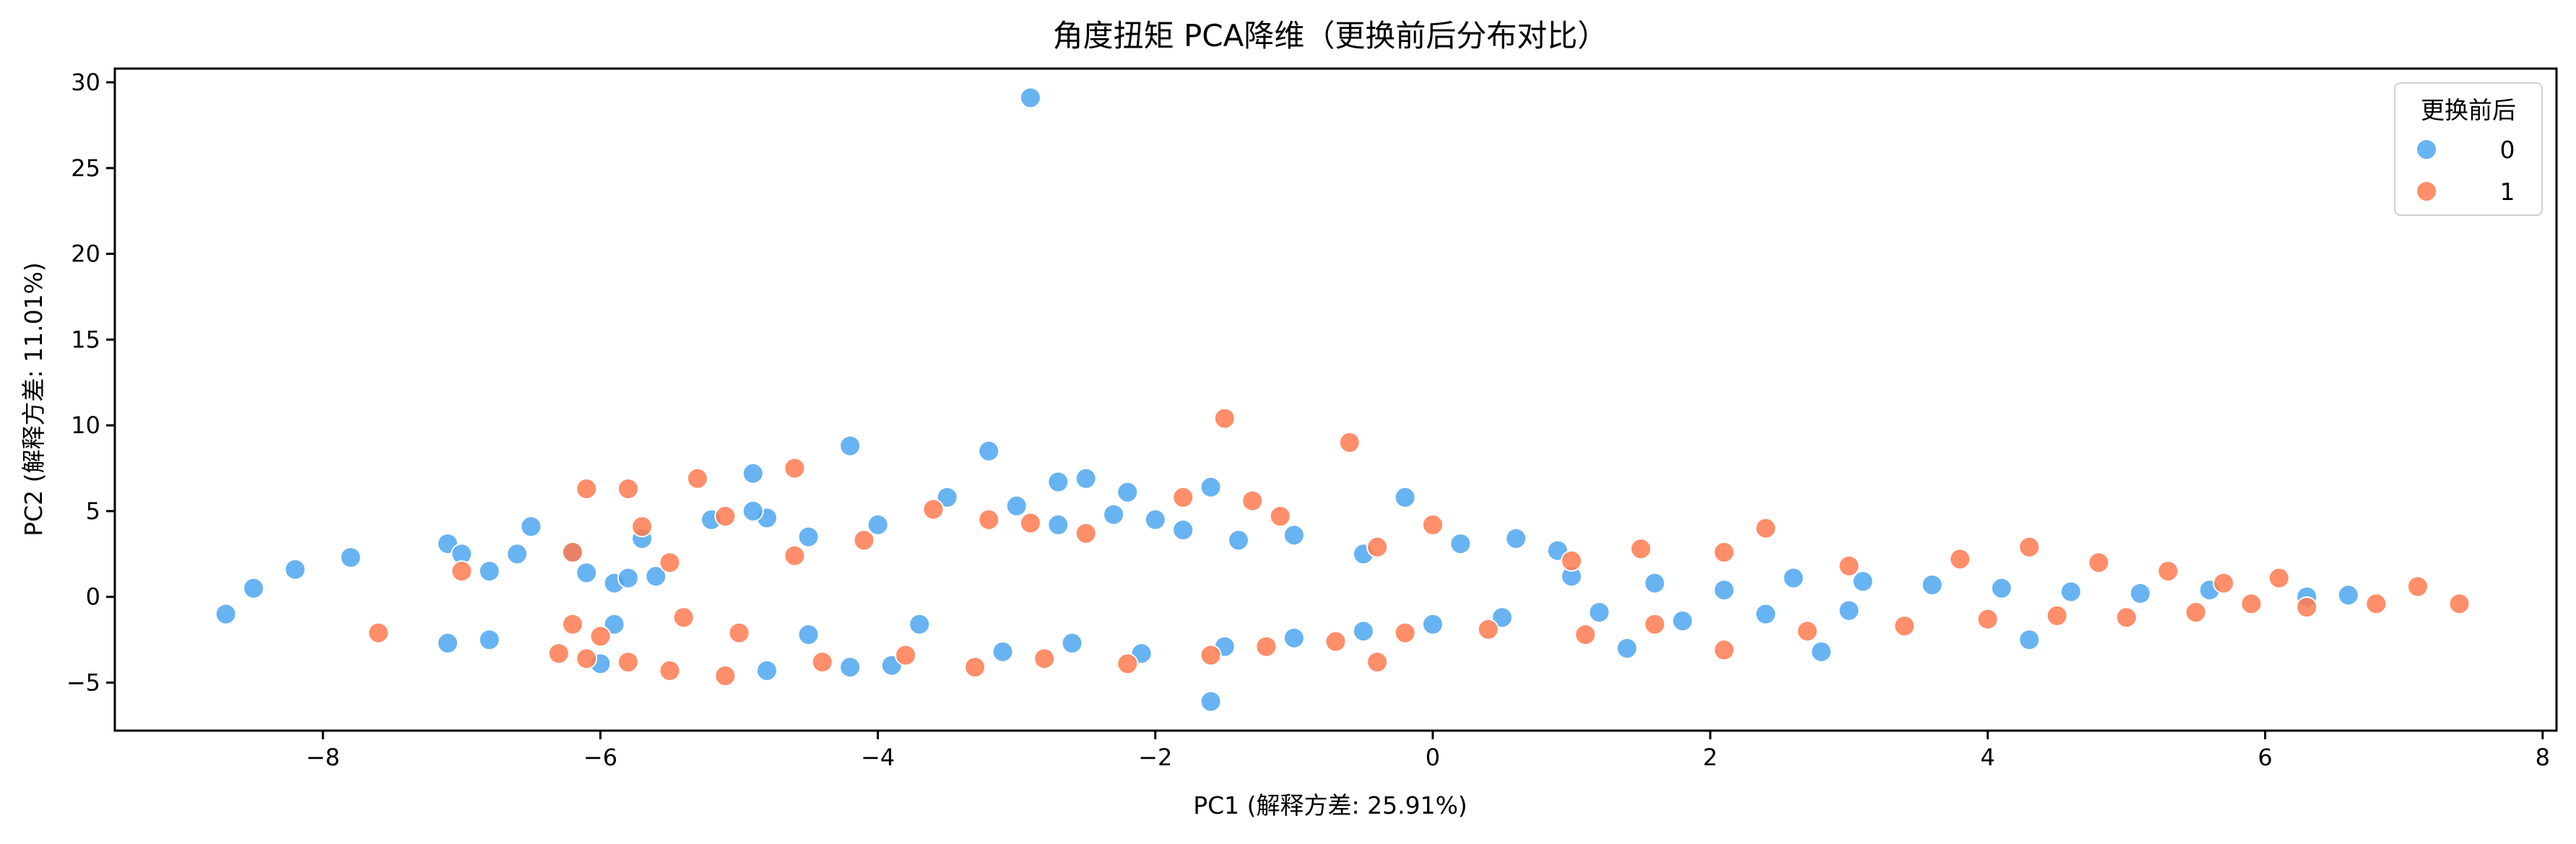  I want to click on y-tick-label: 25, so click(85, 168).